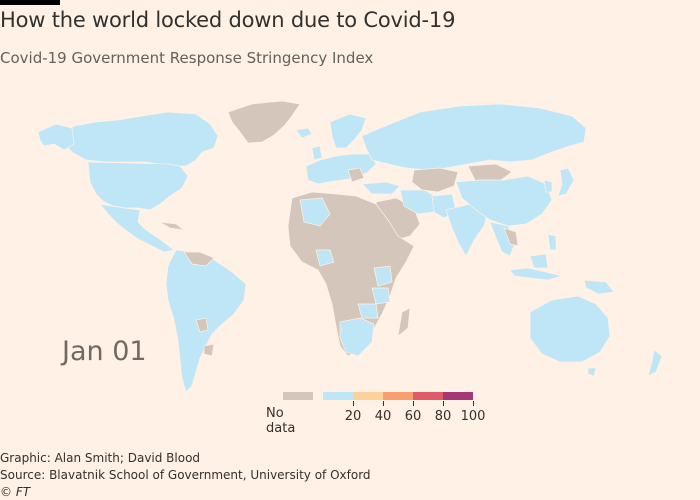  What do you see at coordinates (413, 416) in the screenshot?
I see `legend-tick-label: 60` at bounding box center [413, 416].